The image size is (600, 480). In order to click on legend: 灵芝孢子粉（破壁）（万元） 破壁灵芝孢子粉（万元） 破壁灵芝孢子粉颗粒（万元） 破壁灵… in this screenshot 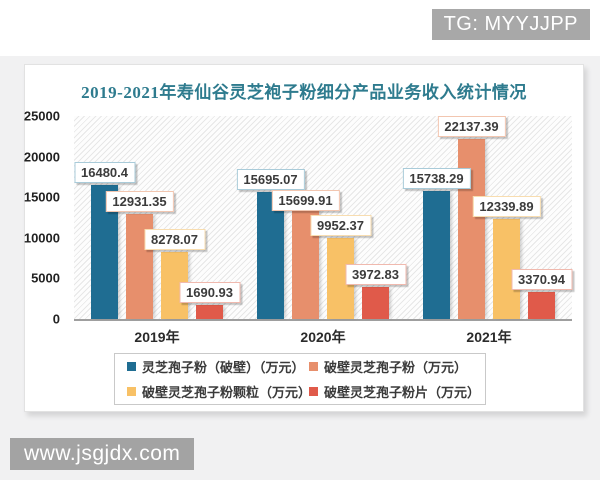, I will do `click(300, 379)`.